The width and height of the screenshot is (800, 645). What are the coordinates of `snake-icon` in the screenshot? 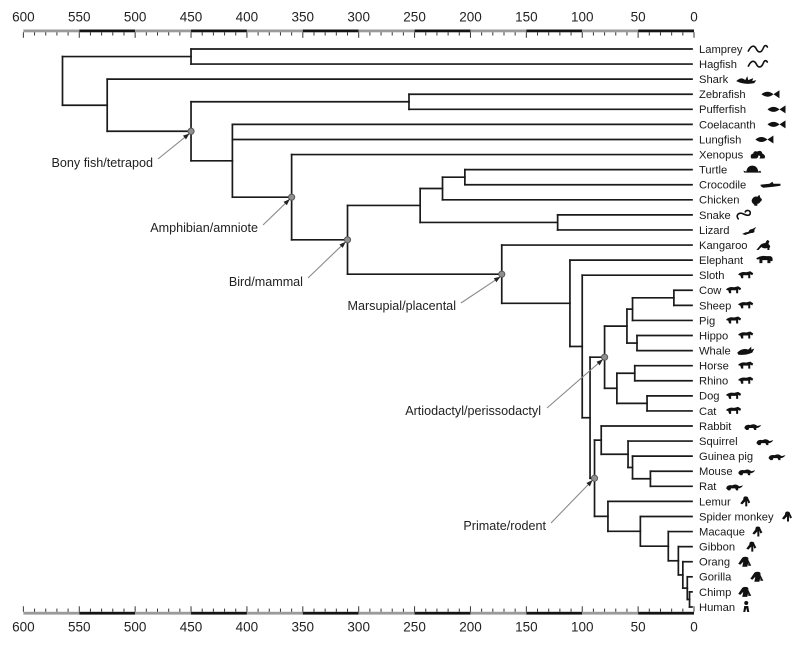 It's located at (744, 214).